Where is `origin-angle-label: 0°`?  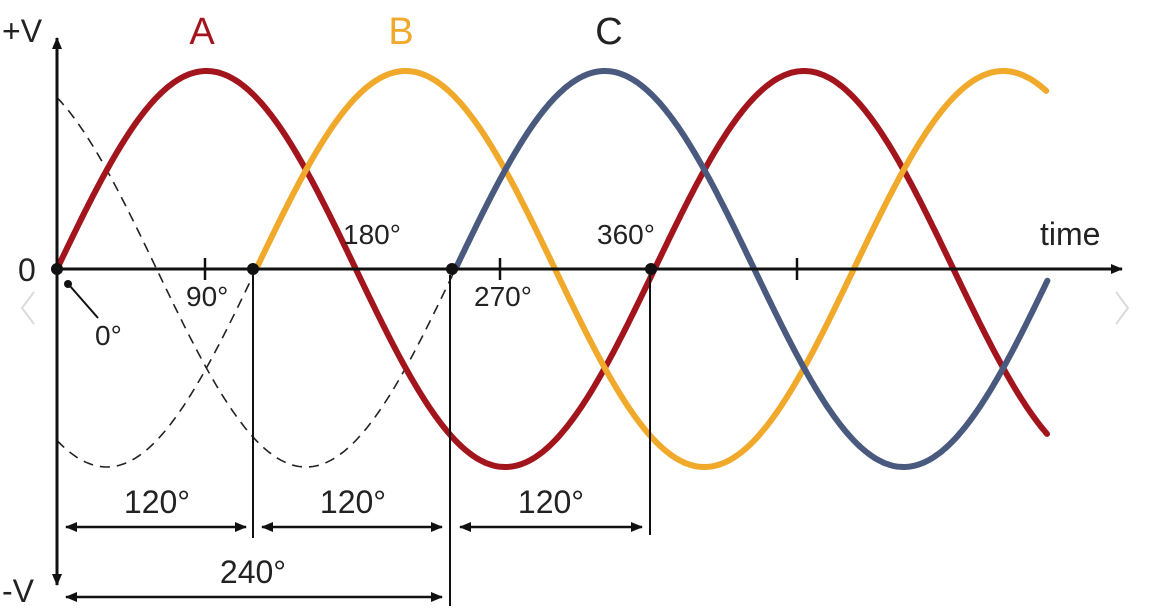
origin-angle-label: 0° is located at coordinates (108, 335).